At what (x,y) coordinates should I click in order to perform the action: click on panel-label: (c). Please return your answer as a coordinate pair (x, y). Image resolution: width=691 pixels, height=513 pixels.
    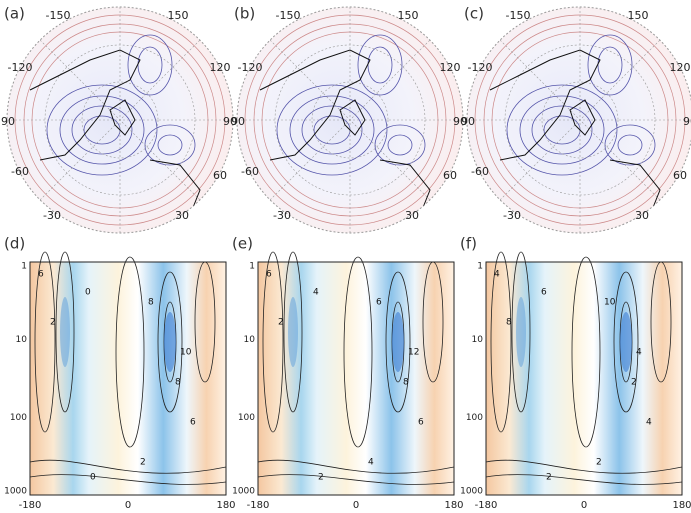
    Looking at the image, I should click on (474, 14).